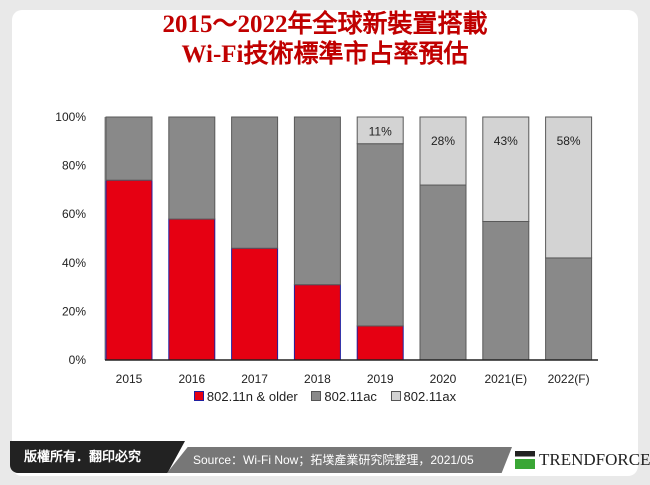 The image size is (650, 485). I want to click on legend-label: 802.11ax, so click(430, 396).